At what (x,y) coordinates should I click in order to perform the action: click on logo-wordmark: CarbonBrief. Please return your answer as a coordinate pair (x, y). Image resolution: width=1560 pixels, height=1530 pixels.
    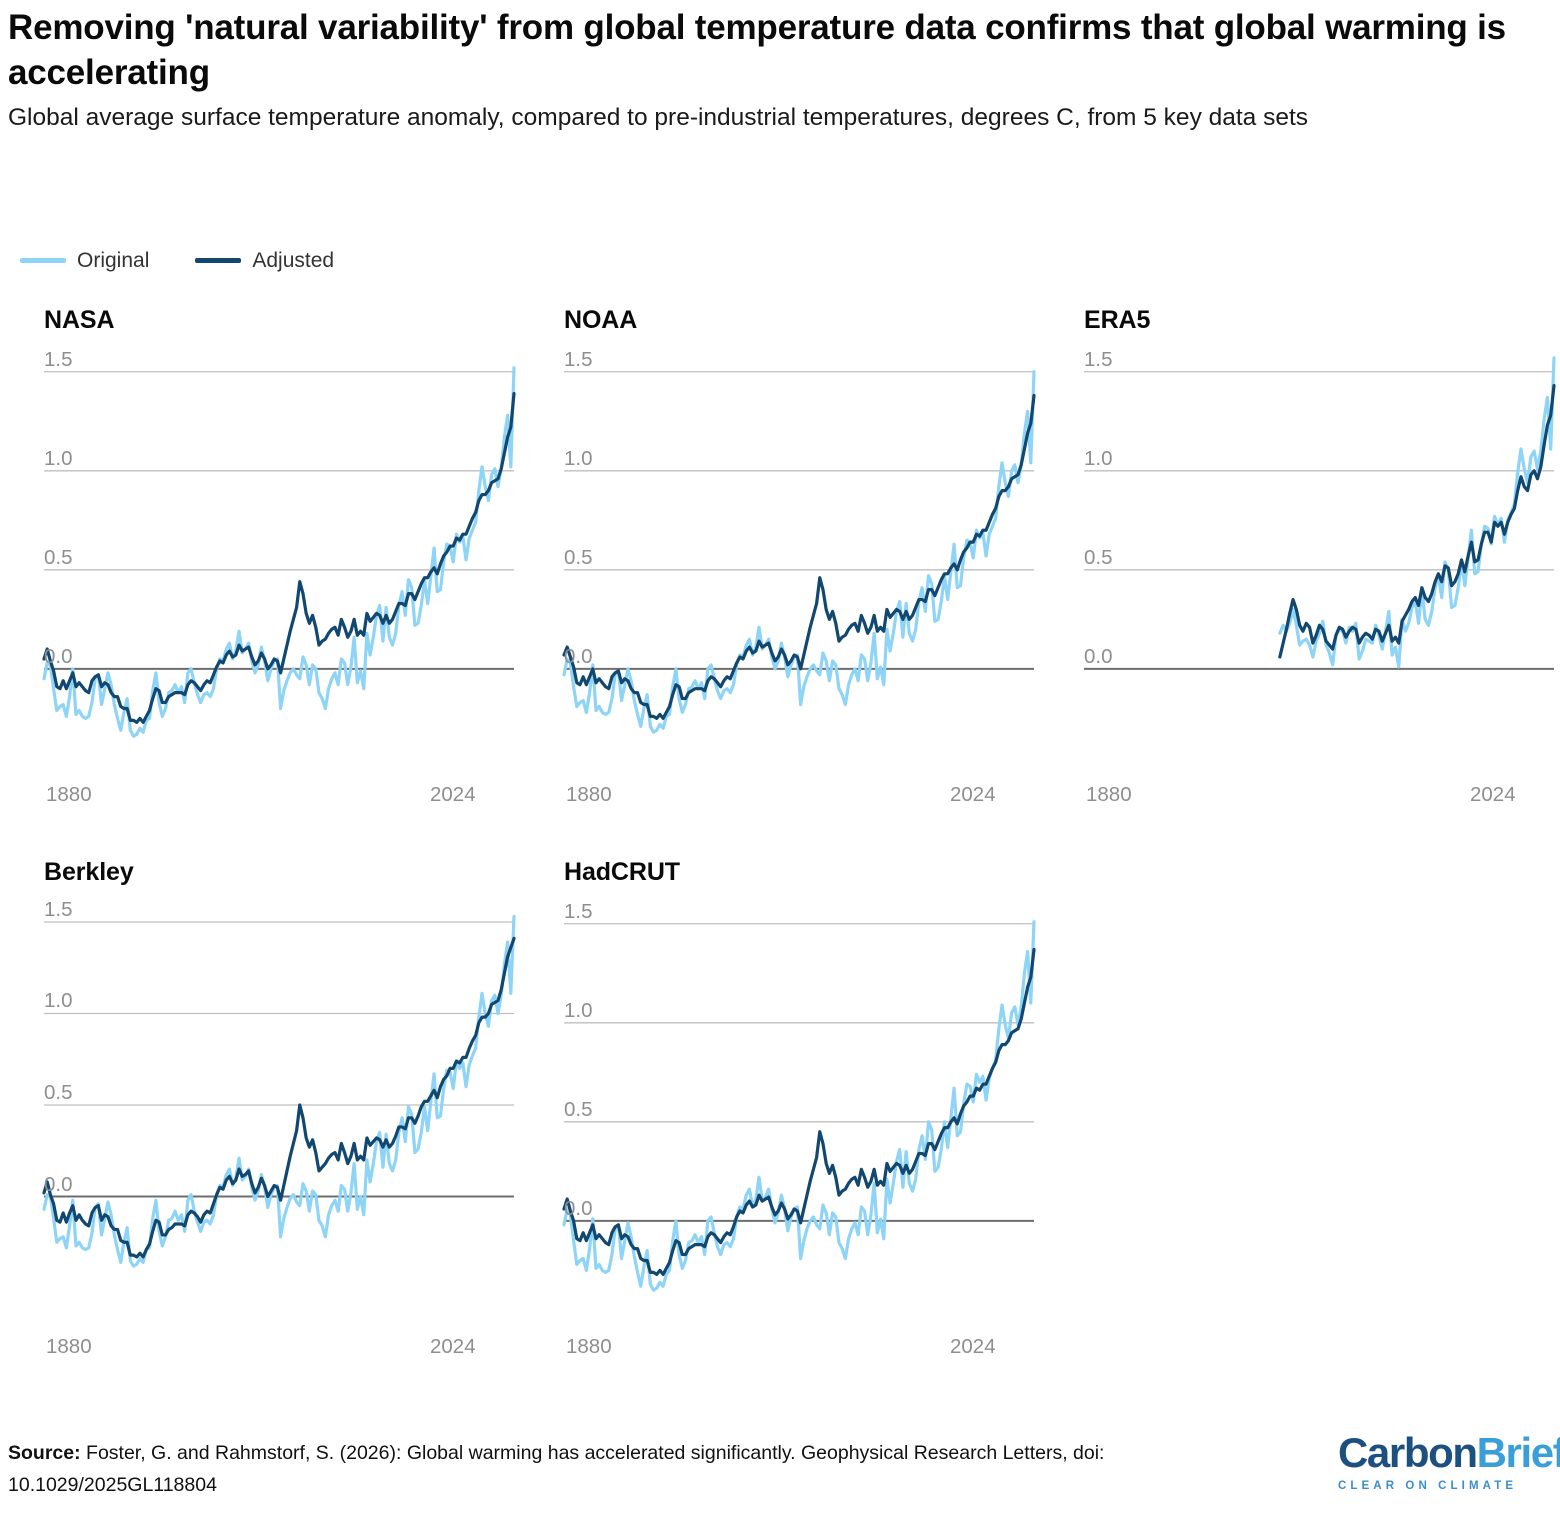
    Looking at the image, I should click on (1449, 1452).